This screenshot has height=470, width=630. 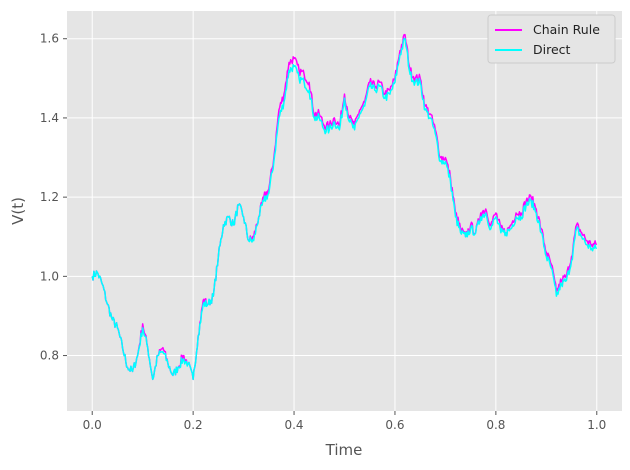 I want to click on x-ticks: 0.0 0.2 0.4 0.6 0.8 1.0, so click(x=344, y=421).